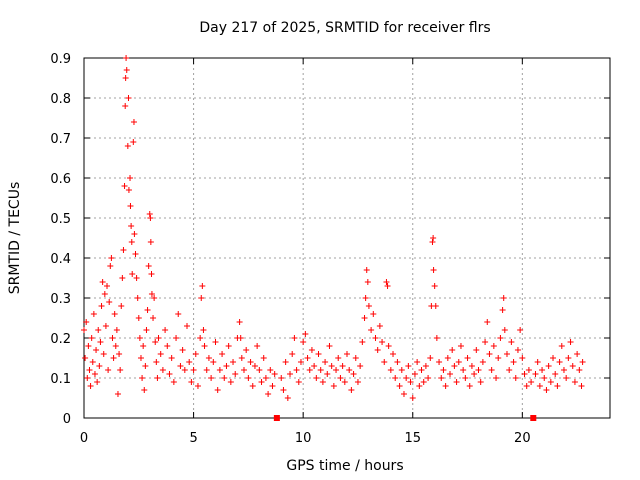 The image size is (640, 480). What do you see at coordinates (305, 438) in the screenshot?
I see `x-tick-labels: 0 5 10 15 20` at bounding box center [305, 438].